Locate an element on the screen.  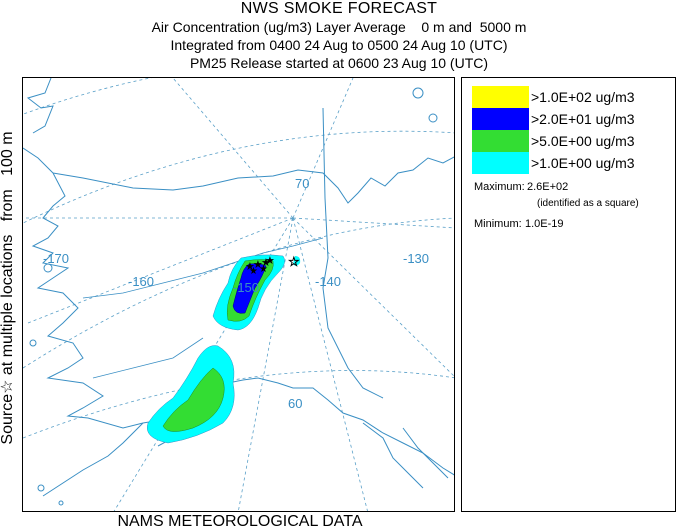
forecast-title: NWS SMOKE FORECAST is located at coordinates (339, 8).